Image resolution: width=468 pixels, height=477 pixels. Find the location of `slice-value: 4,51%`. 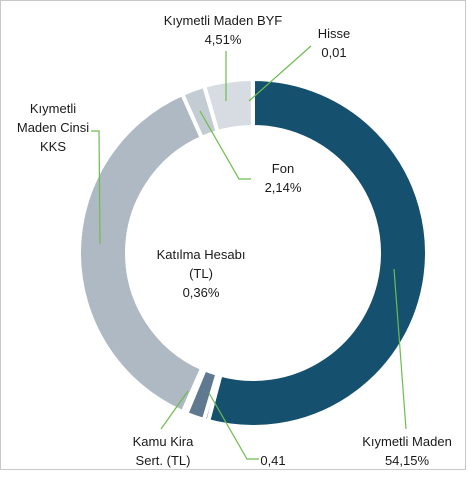

slice-value: 4,51% is located at coordinates (223, 39).